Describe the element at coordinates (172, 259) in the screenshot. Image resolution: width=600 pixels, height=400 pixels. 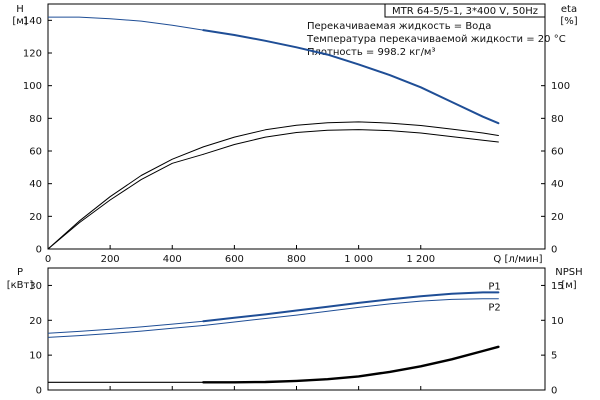
I see `x-tick-label: 400` at that location.